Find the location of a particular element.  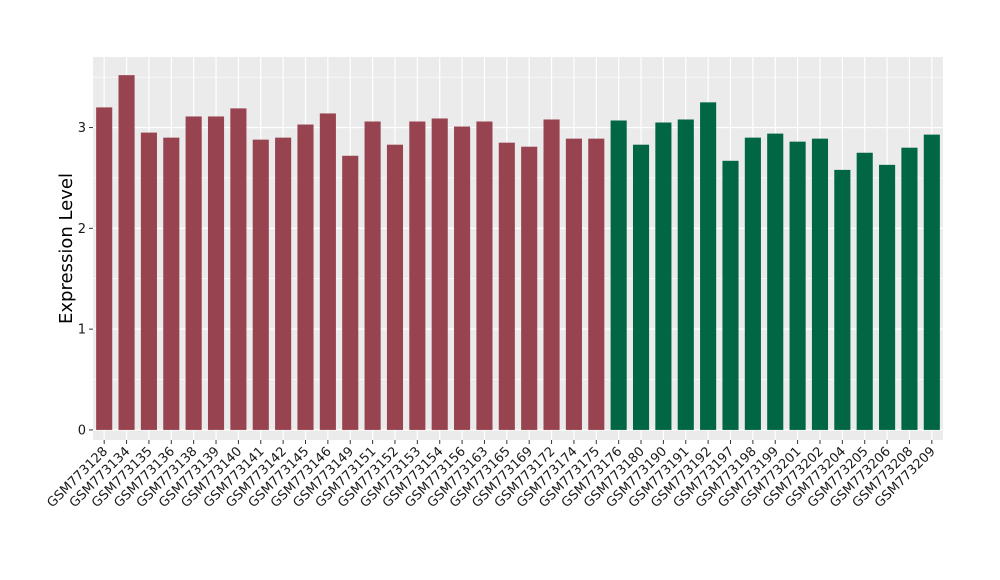

bar-GSM773152 is located at coordinates (395, 287).